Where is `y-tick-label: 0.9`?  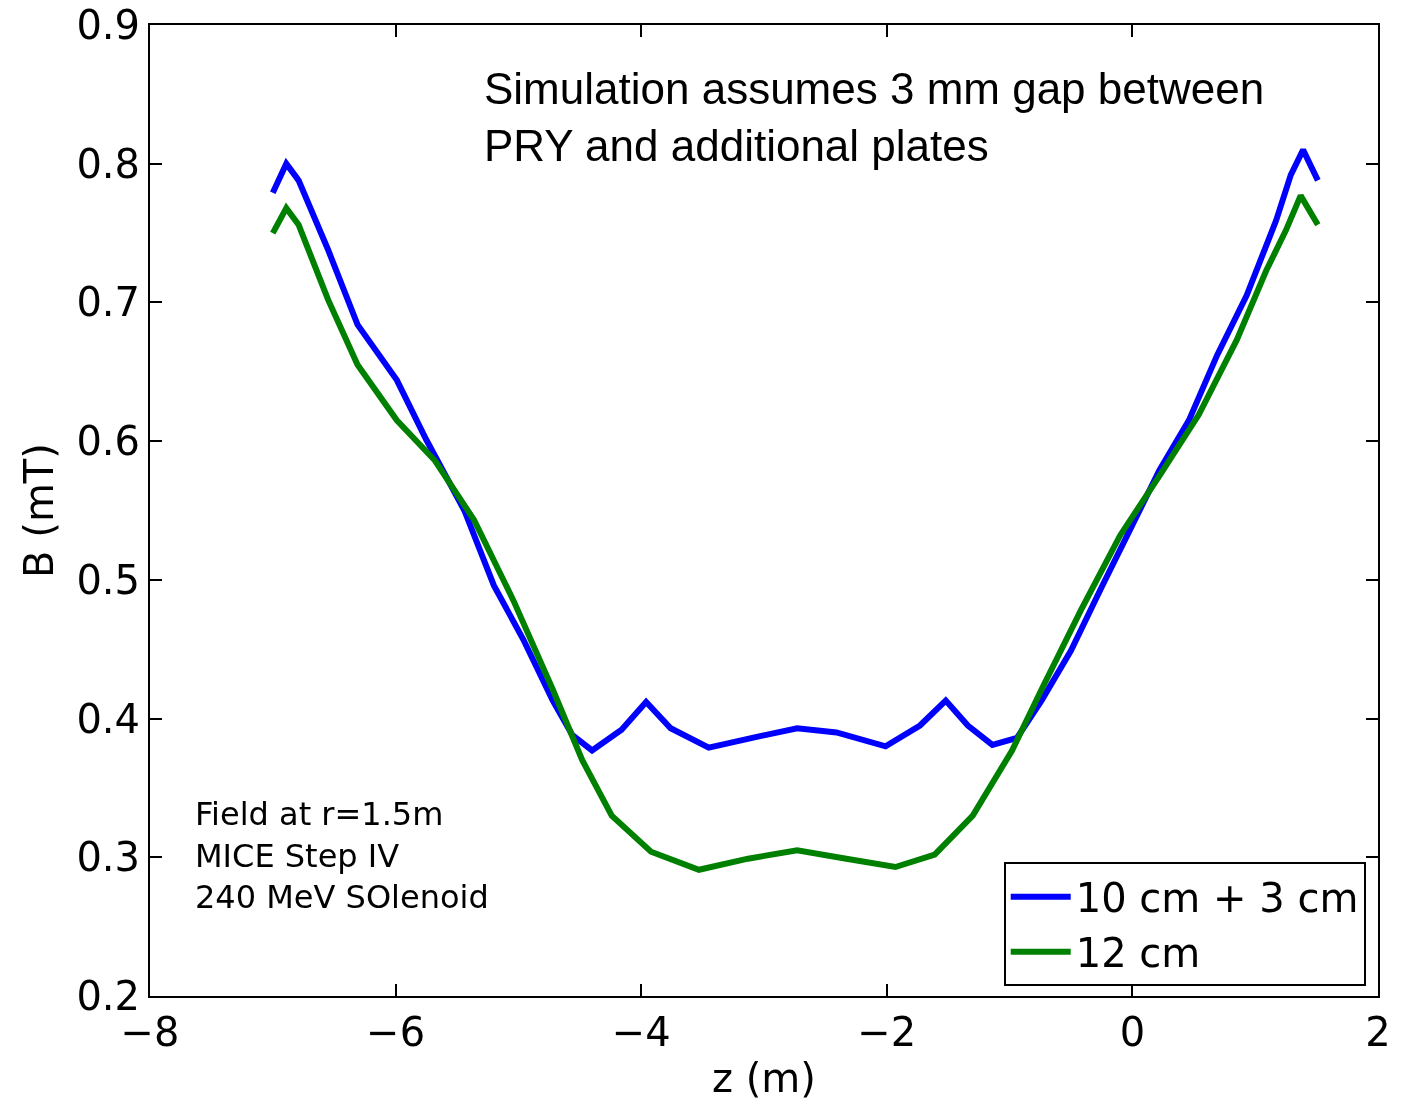
y-tick-label: 0.9 is located at coordinates (108, 25).